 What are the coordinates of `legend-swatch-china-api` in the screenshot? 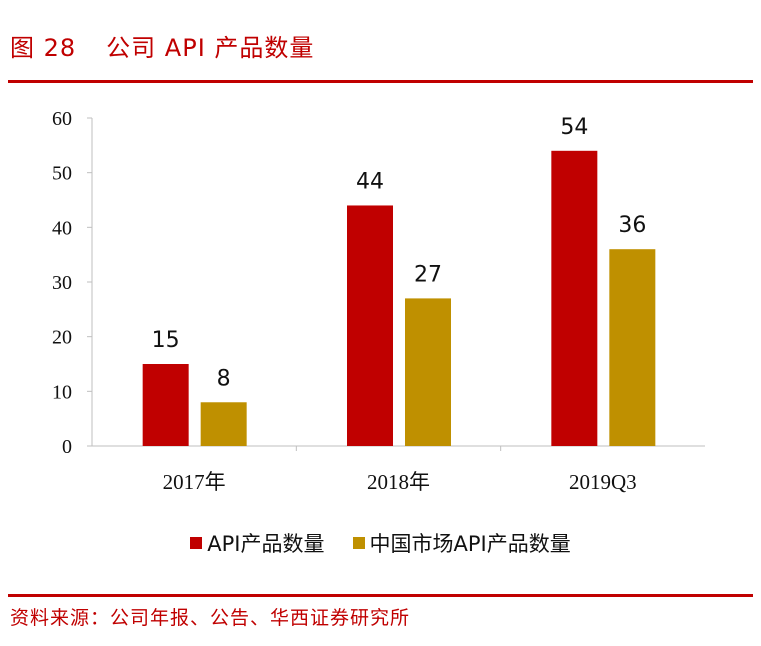 It's located at (358, 543).